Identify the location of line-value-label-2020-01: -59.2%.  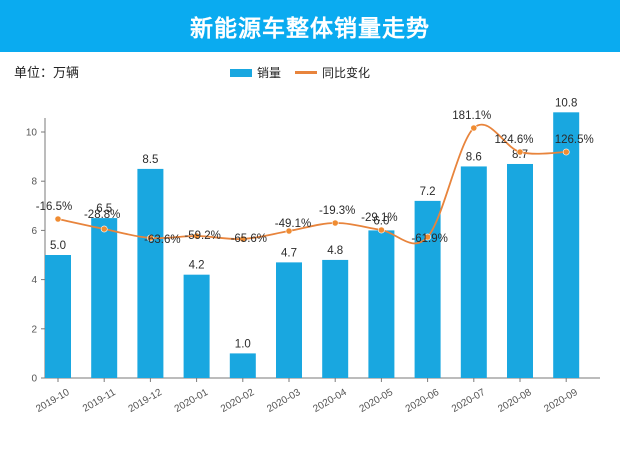
(202, 236).